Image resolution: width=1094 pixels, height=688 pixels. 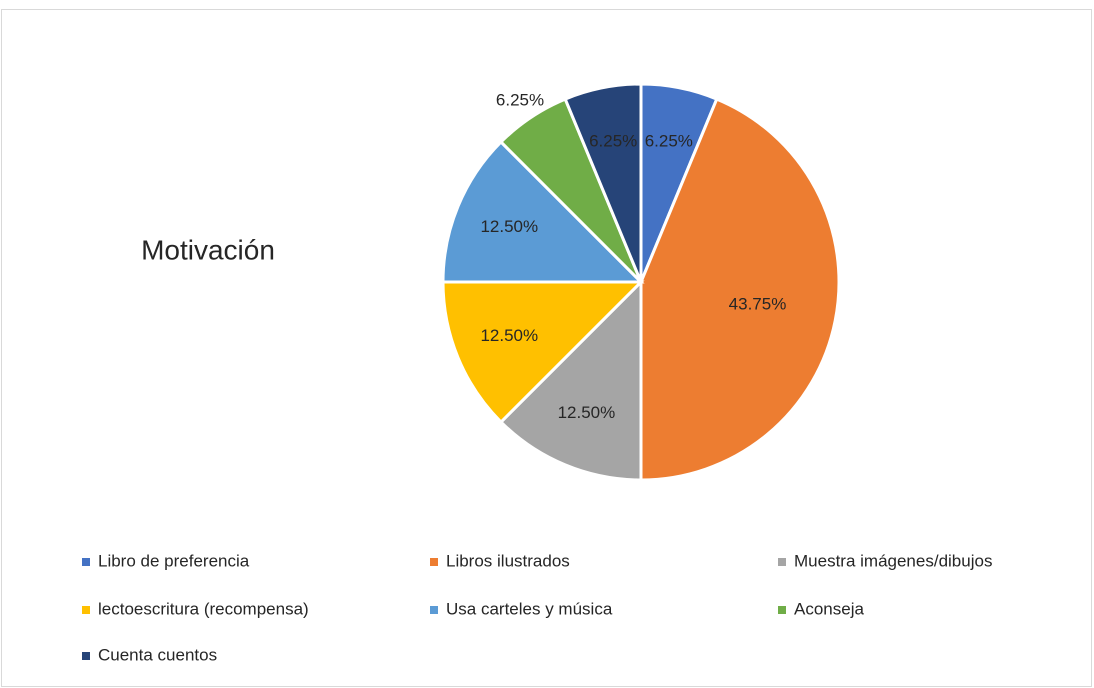 I want to click on legend-label: Cuenta cuentos, so click(x=157, y=654).